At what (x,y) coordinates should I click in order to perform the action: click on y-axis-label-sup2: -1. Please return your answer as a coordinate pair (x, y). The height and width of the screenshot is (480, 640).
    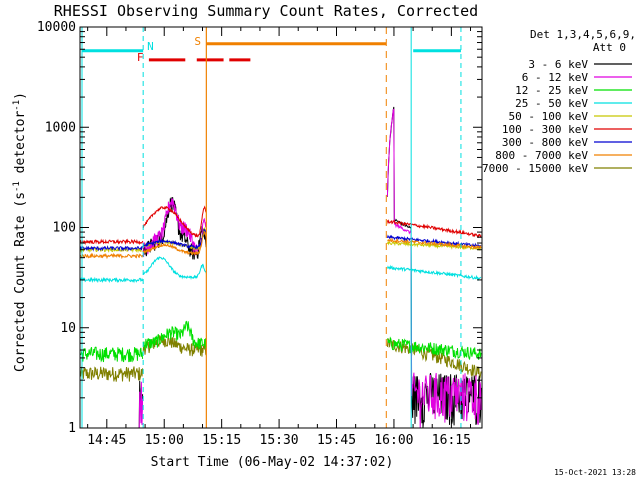
    Looking at the image, I should click on (17, 105).